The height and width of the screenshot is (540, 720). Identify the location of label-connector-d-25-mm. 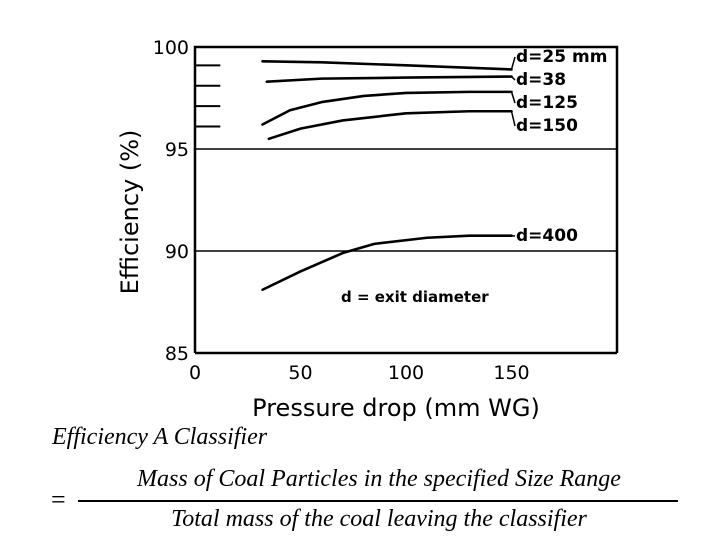
(513, 63).